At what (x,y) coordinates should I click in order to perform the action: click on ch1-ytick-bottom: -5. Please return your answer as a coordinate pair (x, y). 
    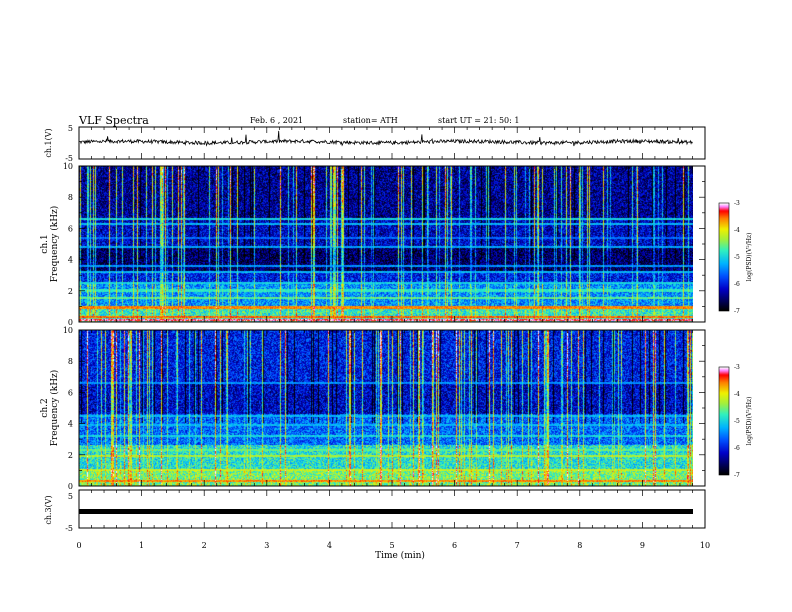
    Looking at the image, I should click on (69, 158).